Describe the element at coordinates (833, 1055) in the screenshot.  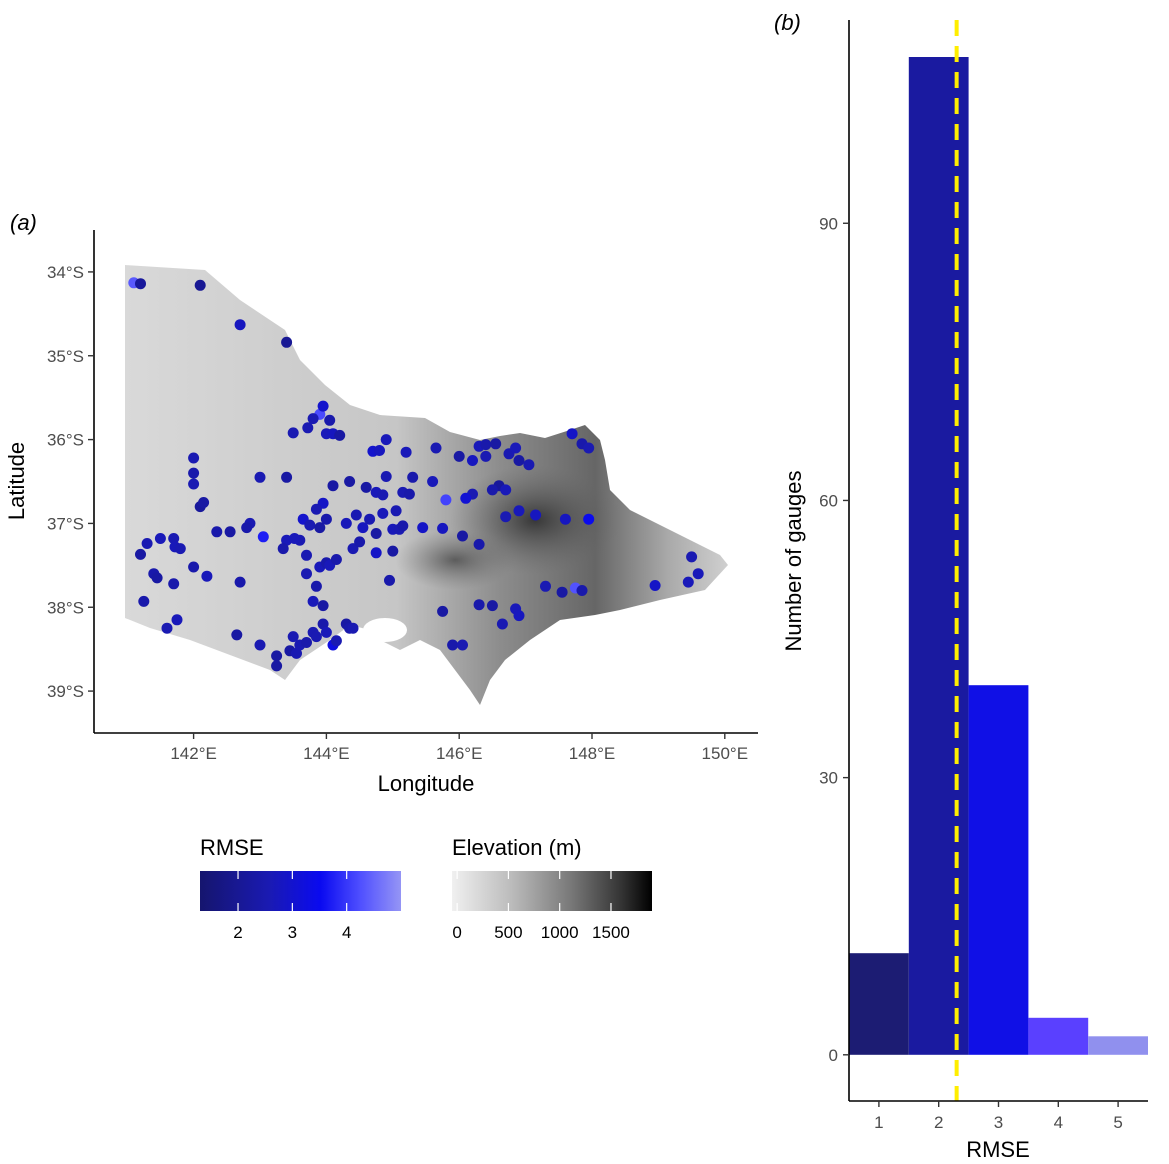
I see `hist-y-tick-label: 0` at that location.